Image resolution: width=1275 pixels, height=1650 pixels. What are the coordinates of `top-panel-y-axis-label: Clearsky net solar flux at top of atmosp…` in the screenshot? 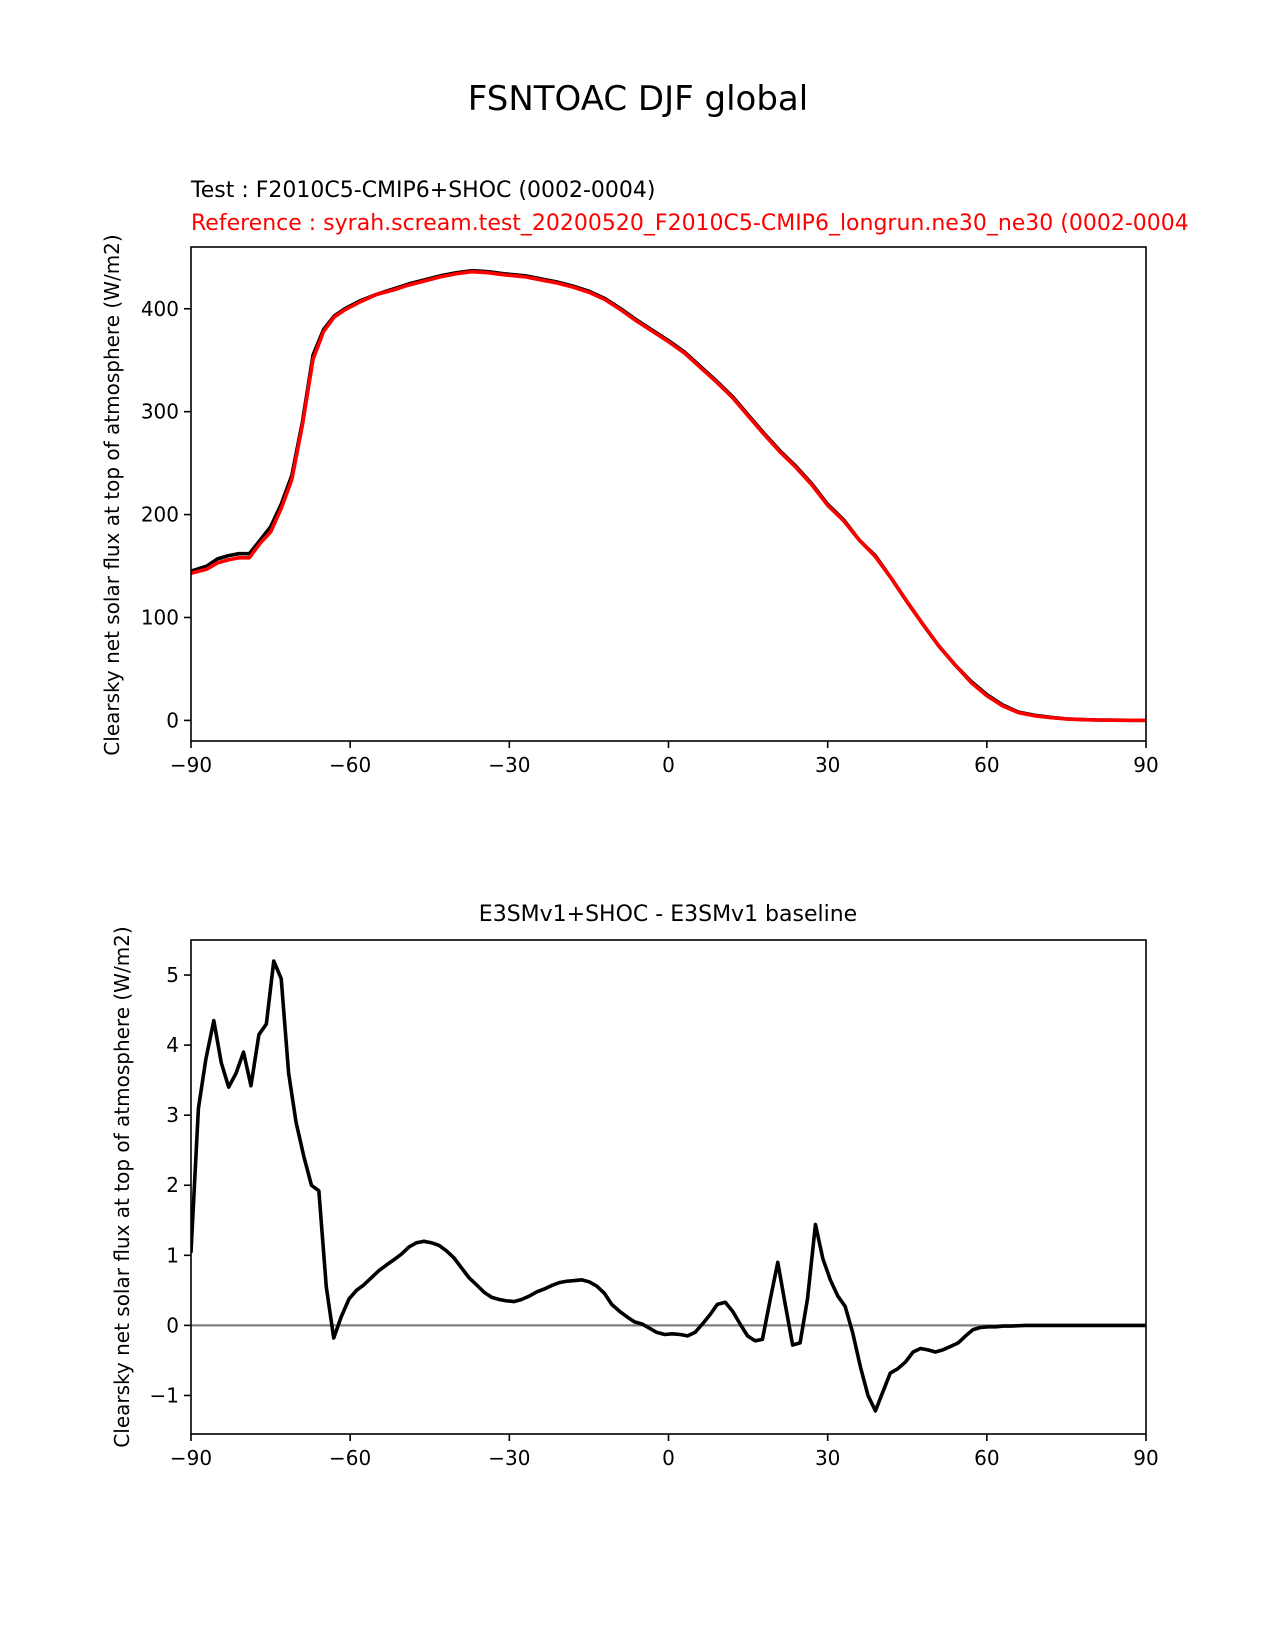 It's located at (112, 494).